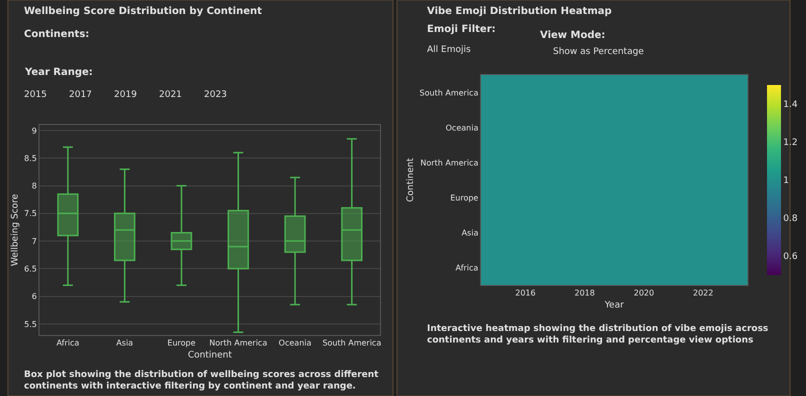 The width and height of the screenshot is (806, 396). I want to click on x-tick-label: 2018, so click(584, 293).